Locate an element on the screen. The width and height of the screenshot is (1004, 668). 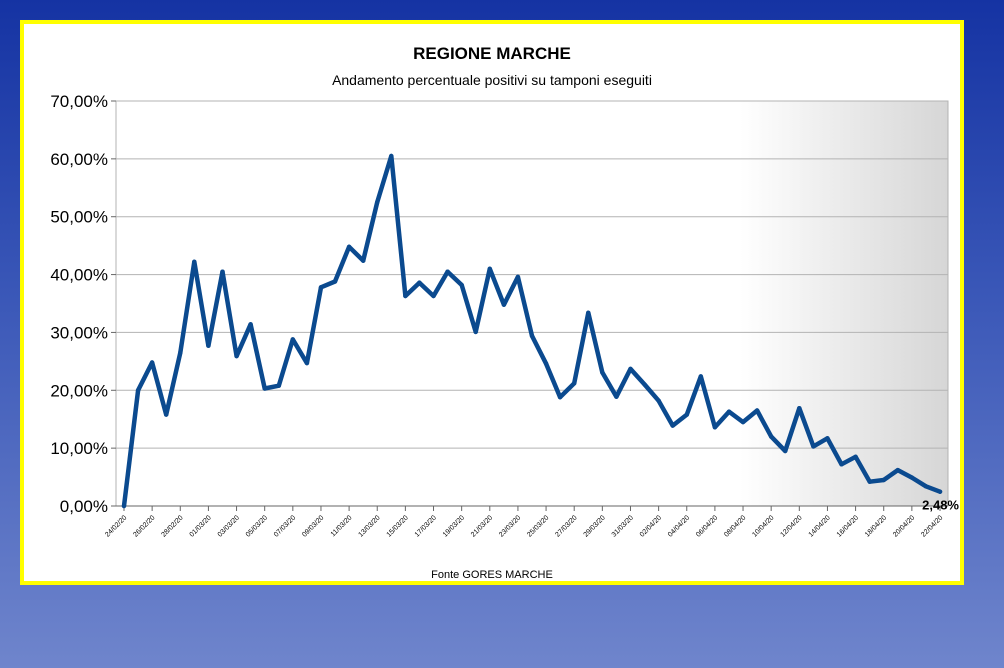
source-note: Fonte GORES MARCHE is located at coordinates (492, 575).